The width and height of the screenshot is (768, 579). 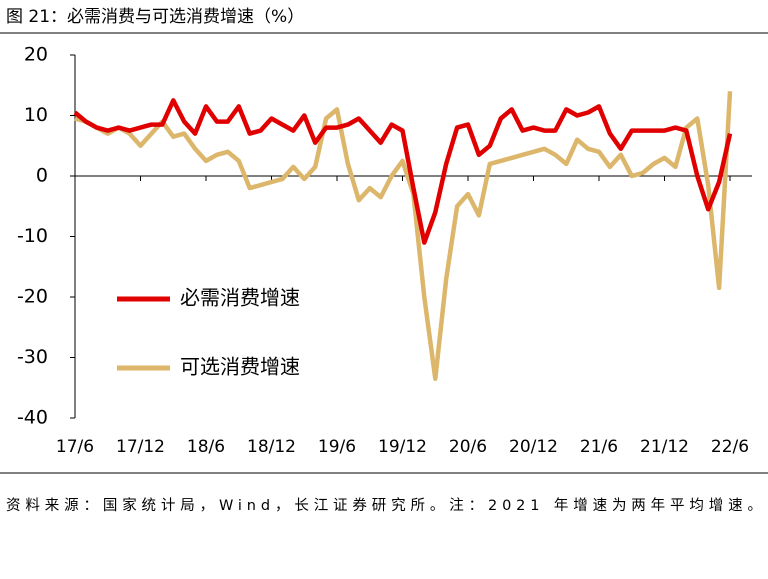 What do you see at coordinates (42, 176) in the screenshot?
I see `y-tick-label: 0` at bounding box center [42, 176].